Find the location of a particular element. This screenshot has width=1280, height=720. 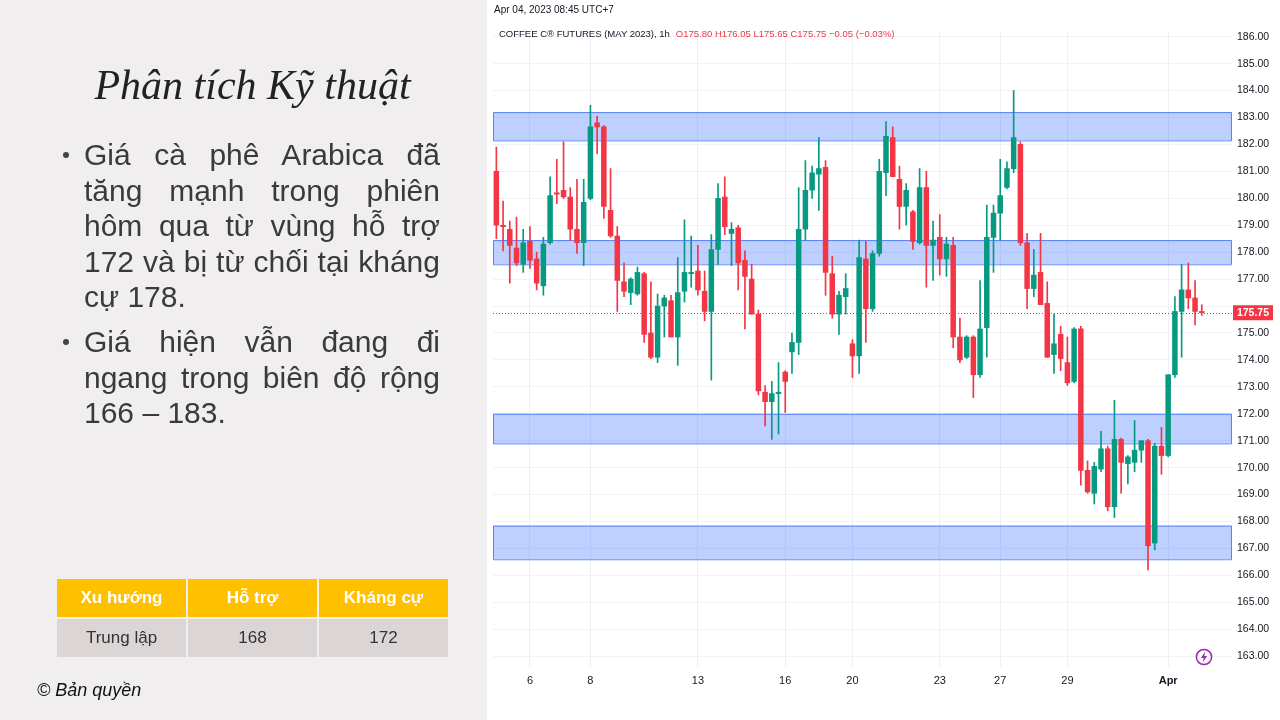

text: Giá hiện vẫn đang đi ngang trong biên độ rộng 166 – 183. is located at coordinates (262, 377).